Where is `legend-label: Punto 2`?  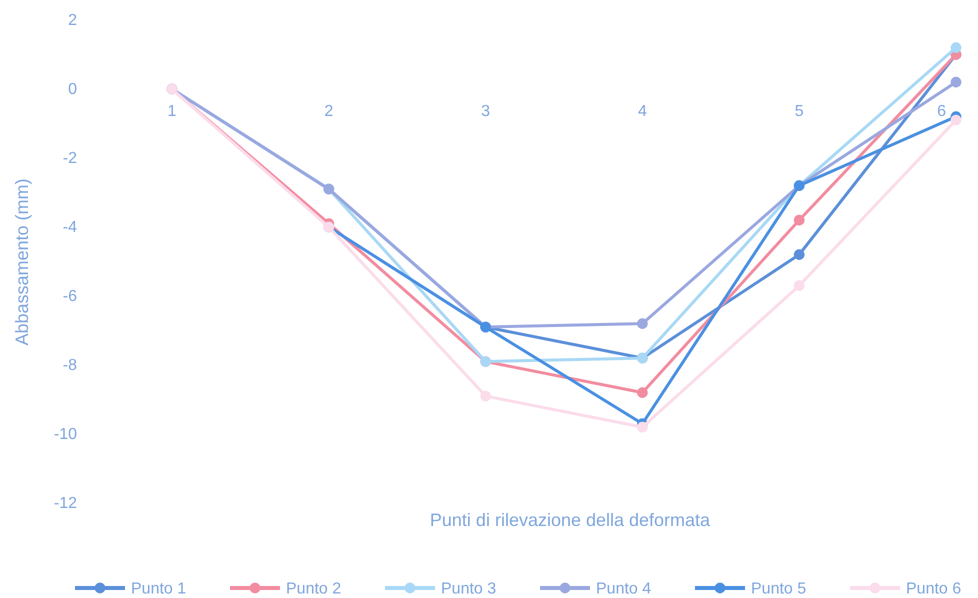
legend-label: Punto 2 is located at coordinates (314, 589).